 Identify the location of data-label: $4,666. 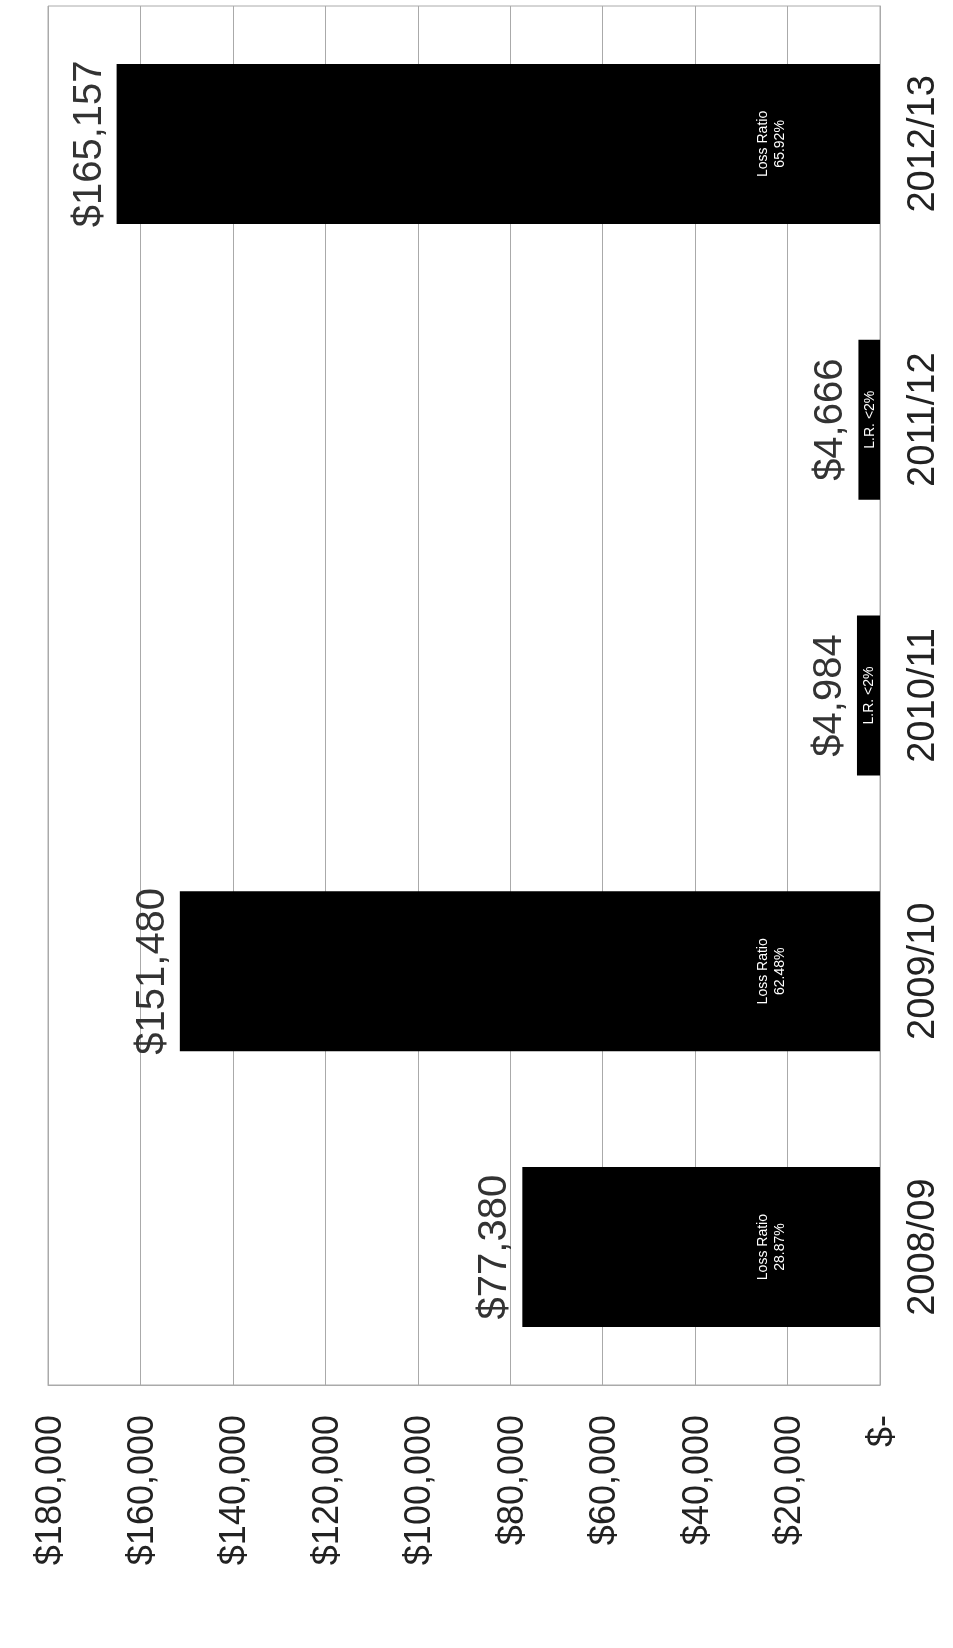
(828, 419).